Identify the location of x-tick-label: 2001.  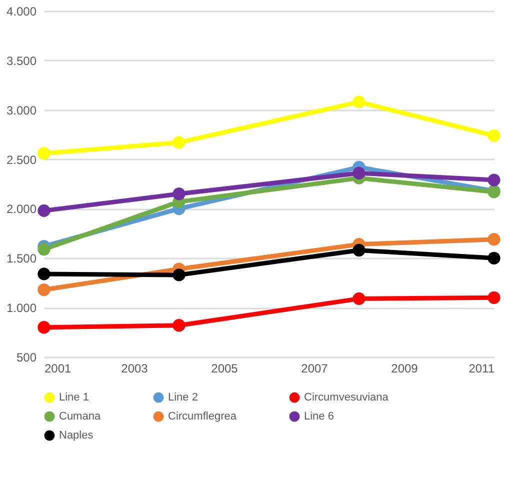
(58, 369).